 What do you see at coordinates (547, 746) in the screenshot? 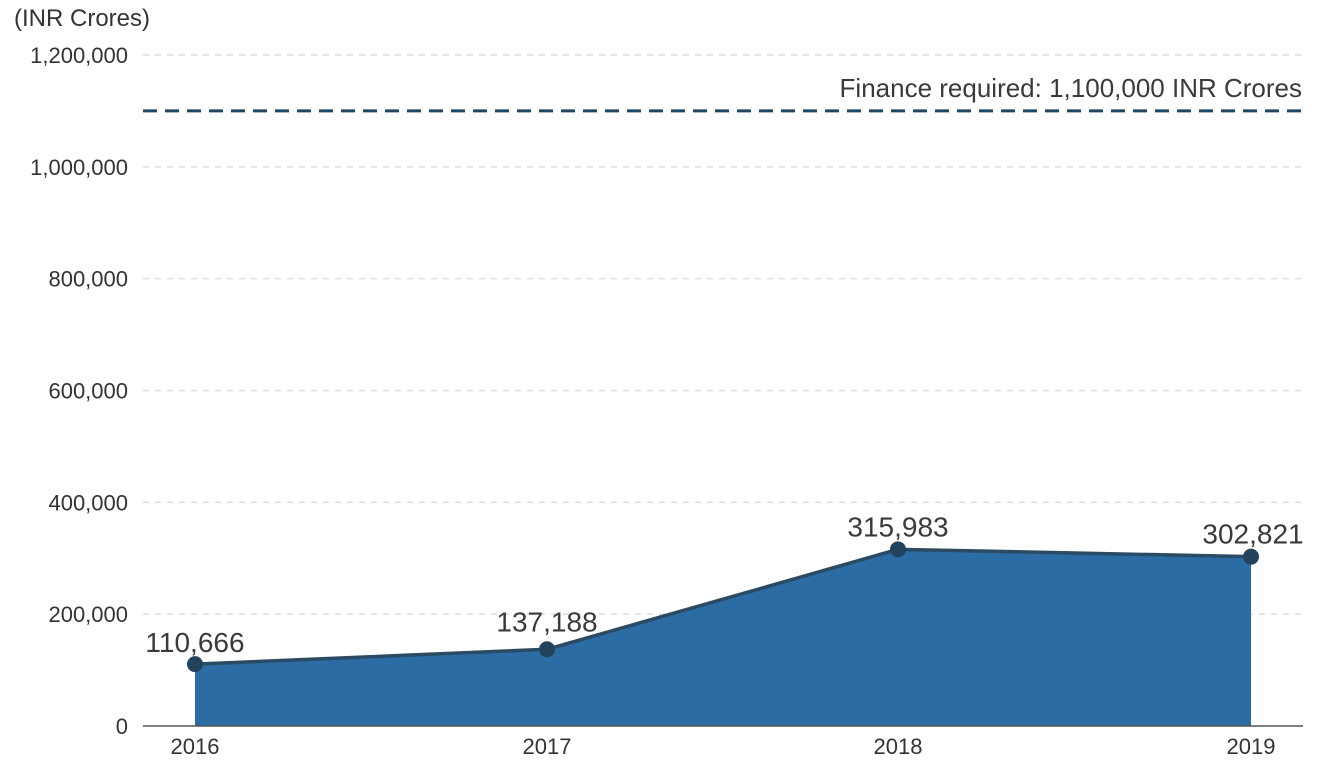
I see `x-tick-label: 2017` at bounding box center [547, 746].